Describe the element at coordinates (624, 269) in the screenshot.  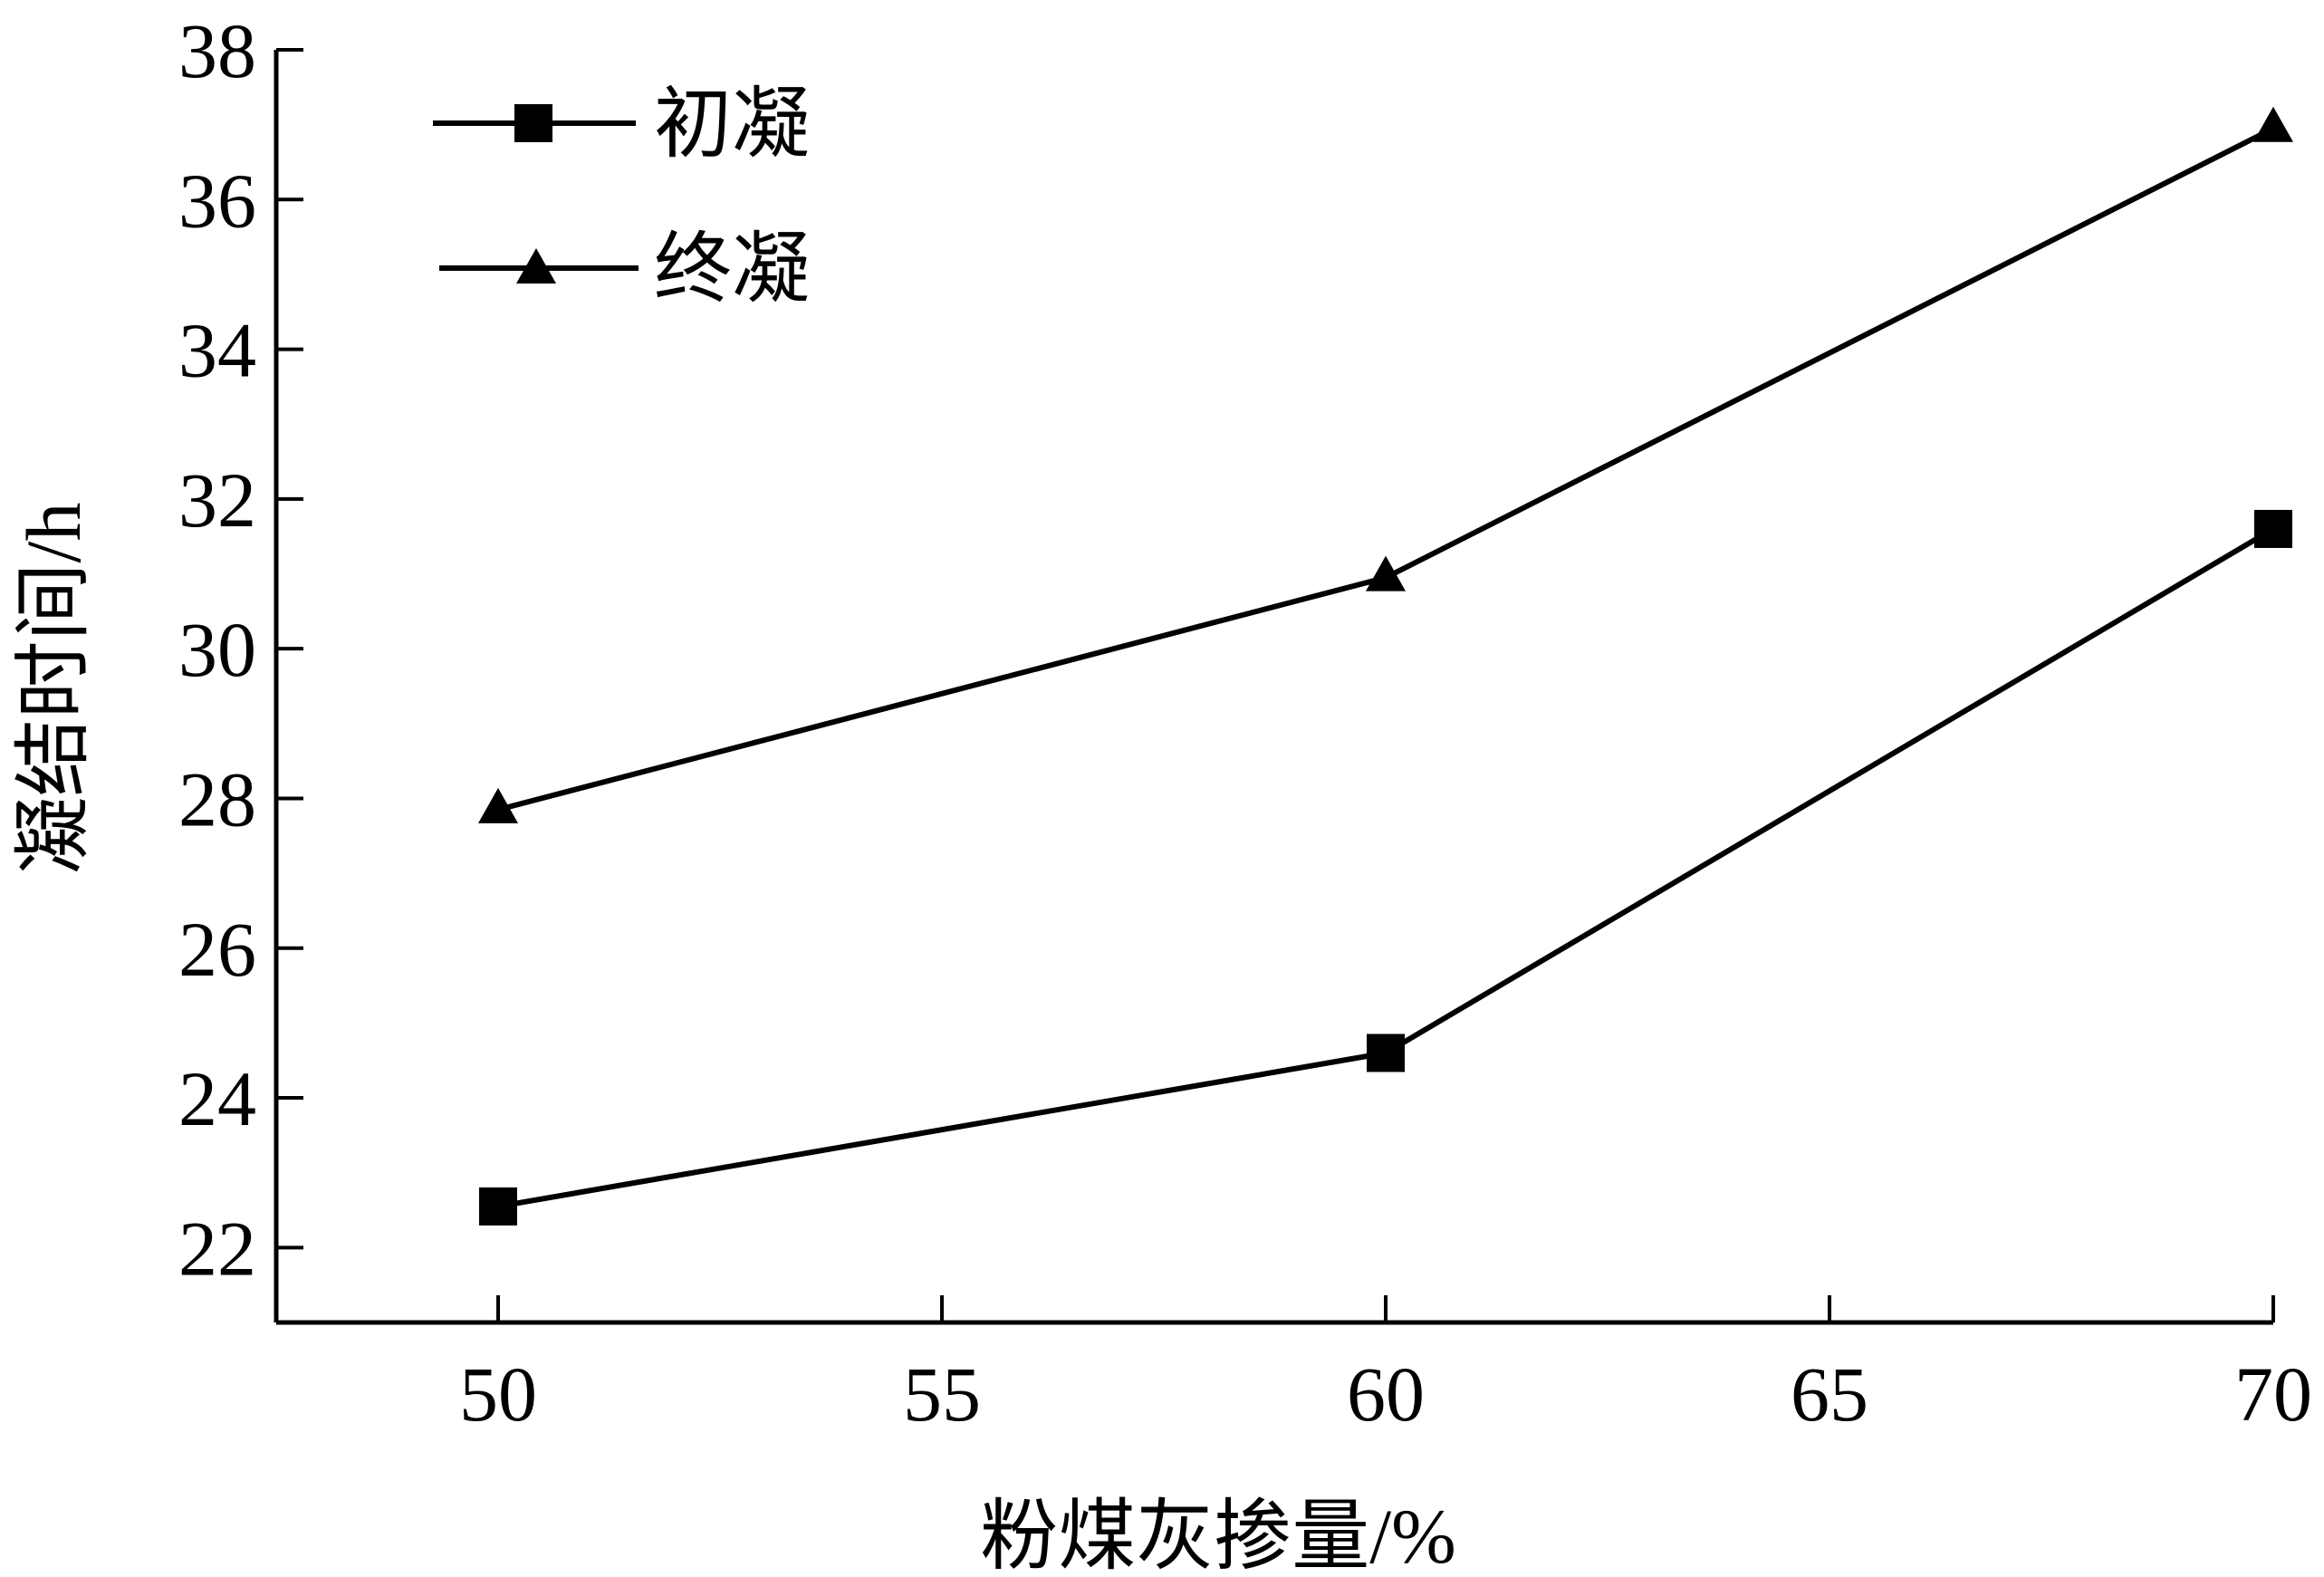
I see `legend-item-final-set: 终凝` at that location.